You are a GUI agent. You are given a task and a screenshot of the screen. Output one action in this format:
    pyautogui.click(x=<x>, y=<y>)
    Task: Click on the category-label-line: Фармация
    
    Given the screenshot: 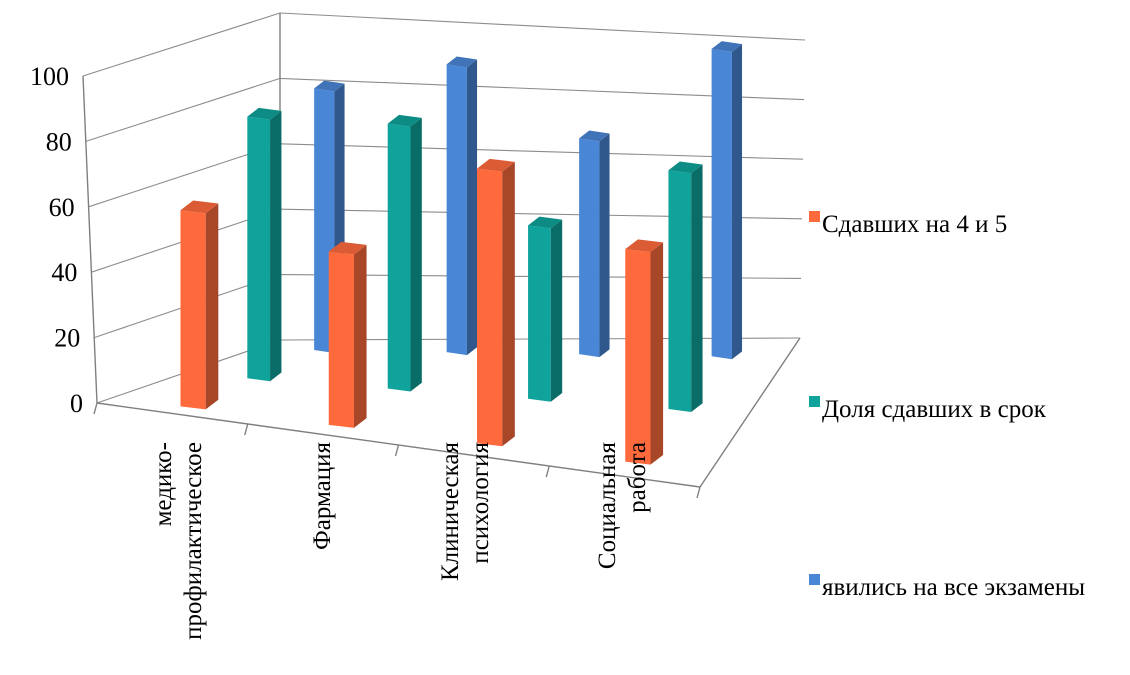 What is the action you would take?
    pyautogui.click(x=322, y=496)
    